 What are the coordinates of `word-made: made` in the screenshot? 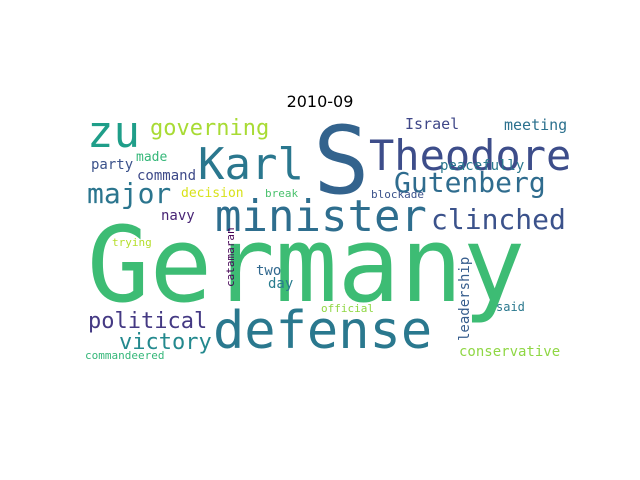 It's located at (152, 157).